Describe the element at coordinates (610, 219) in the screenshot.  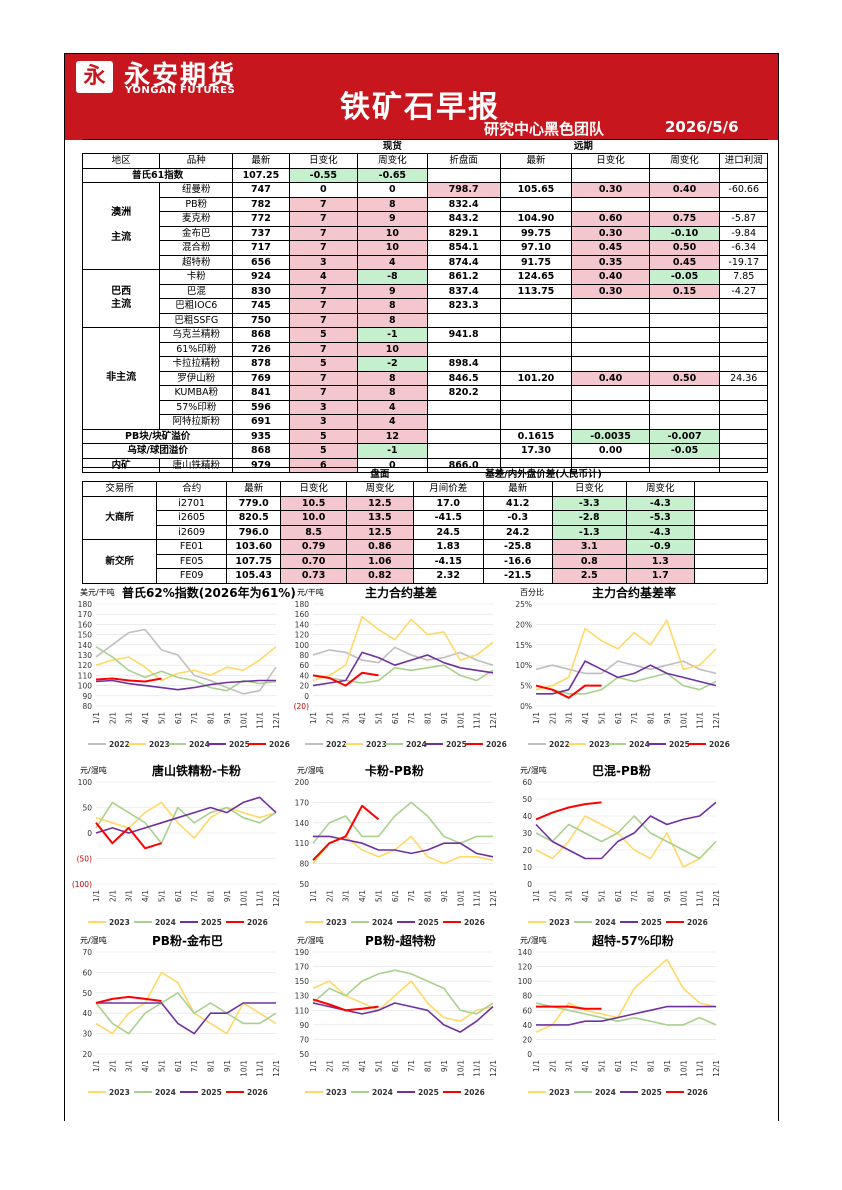
I see `forward-day-change: 0.60` at that location.